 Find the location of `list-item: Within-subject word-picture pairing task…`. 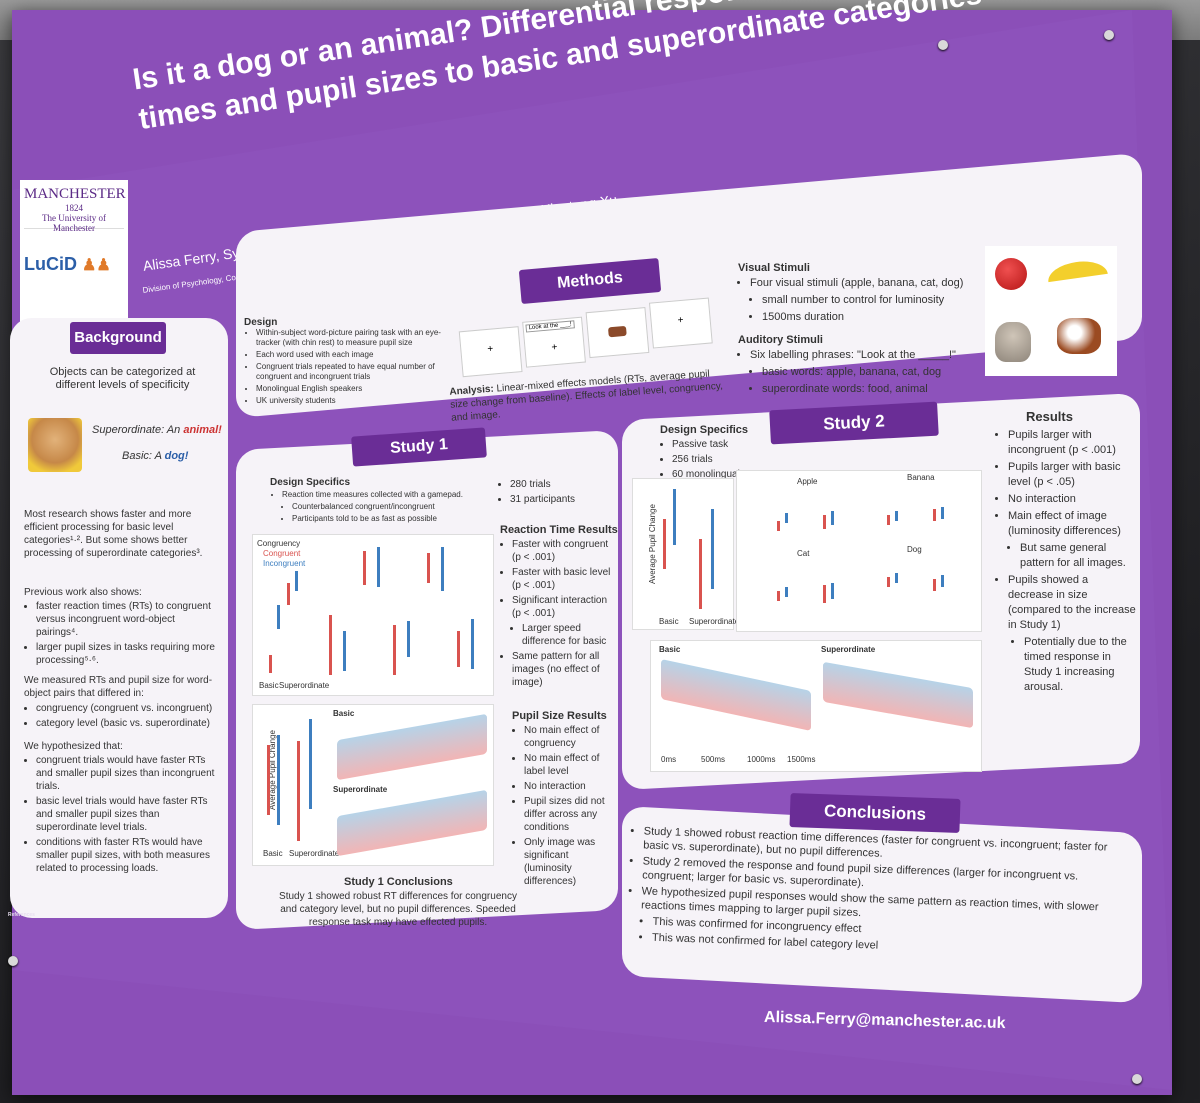

list-item: Within-subject word-picture pairing task… is located at coordinates (350, 338).